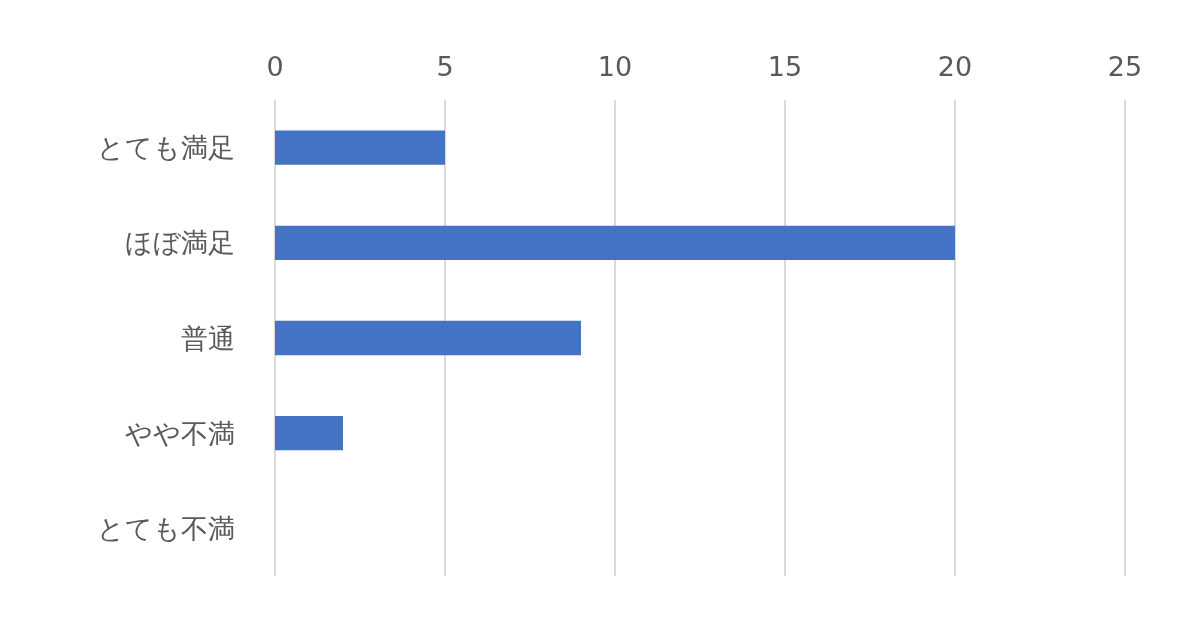 The image size is (1195, 626). What do you see at coordinates (166, 528) in the screenshot?
I see `y-tick-label: とても不満` at bounding box center [166, 528].